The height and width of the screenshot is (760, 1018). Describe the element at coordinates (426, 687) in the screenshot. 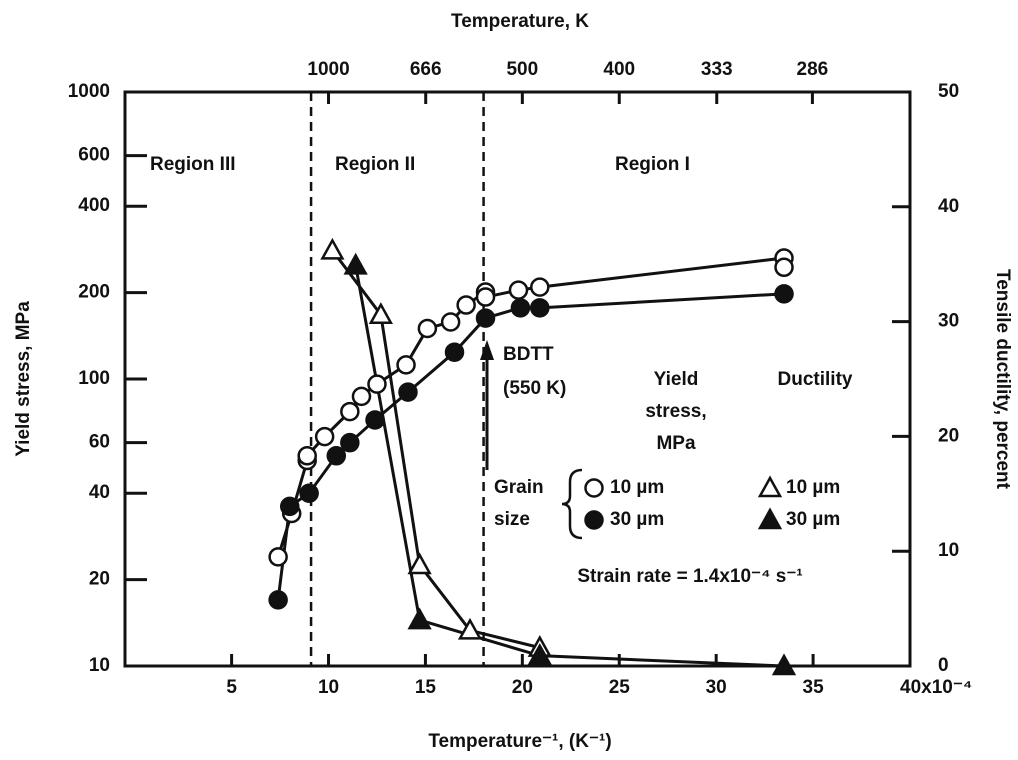

I see `x-tick-label: 15` at that location.